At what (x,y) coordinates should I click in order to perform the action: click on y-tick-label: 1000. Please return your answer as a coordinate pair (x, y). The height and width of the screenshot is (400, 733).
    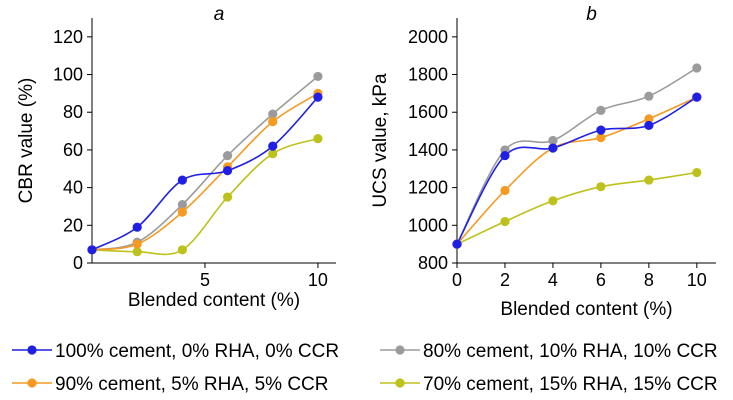
    Looking at the image, I should click on (428, 225).